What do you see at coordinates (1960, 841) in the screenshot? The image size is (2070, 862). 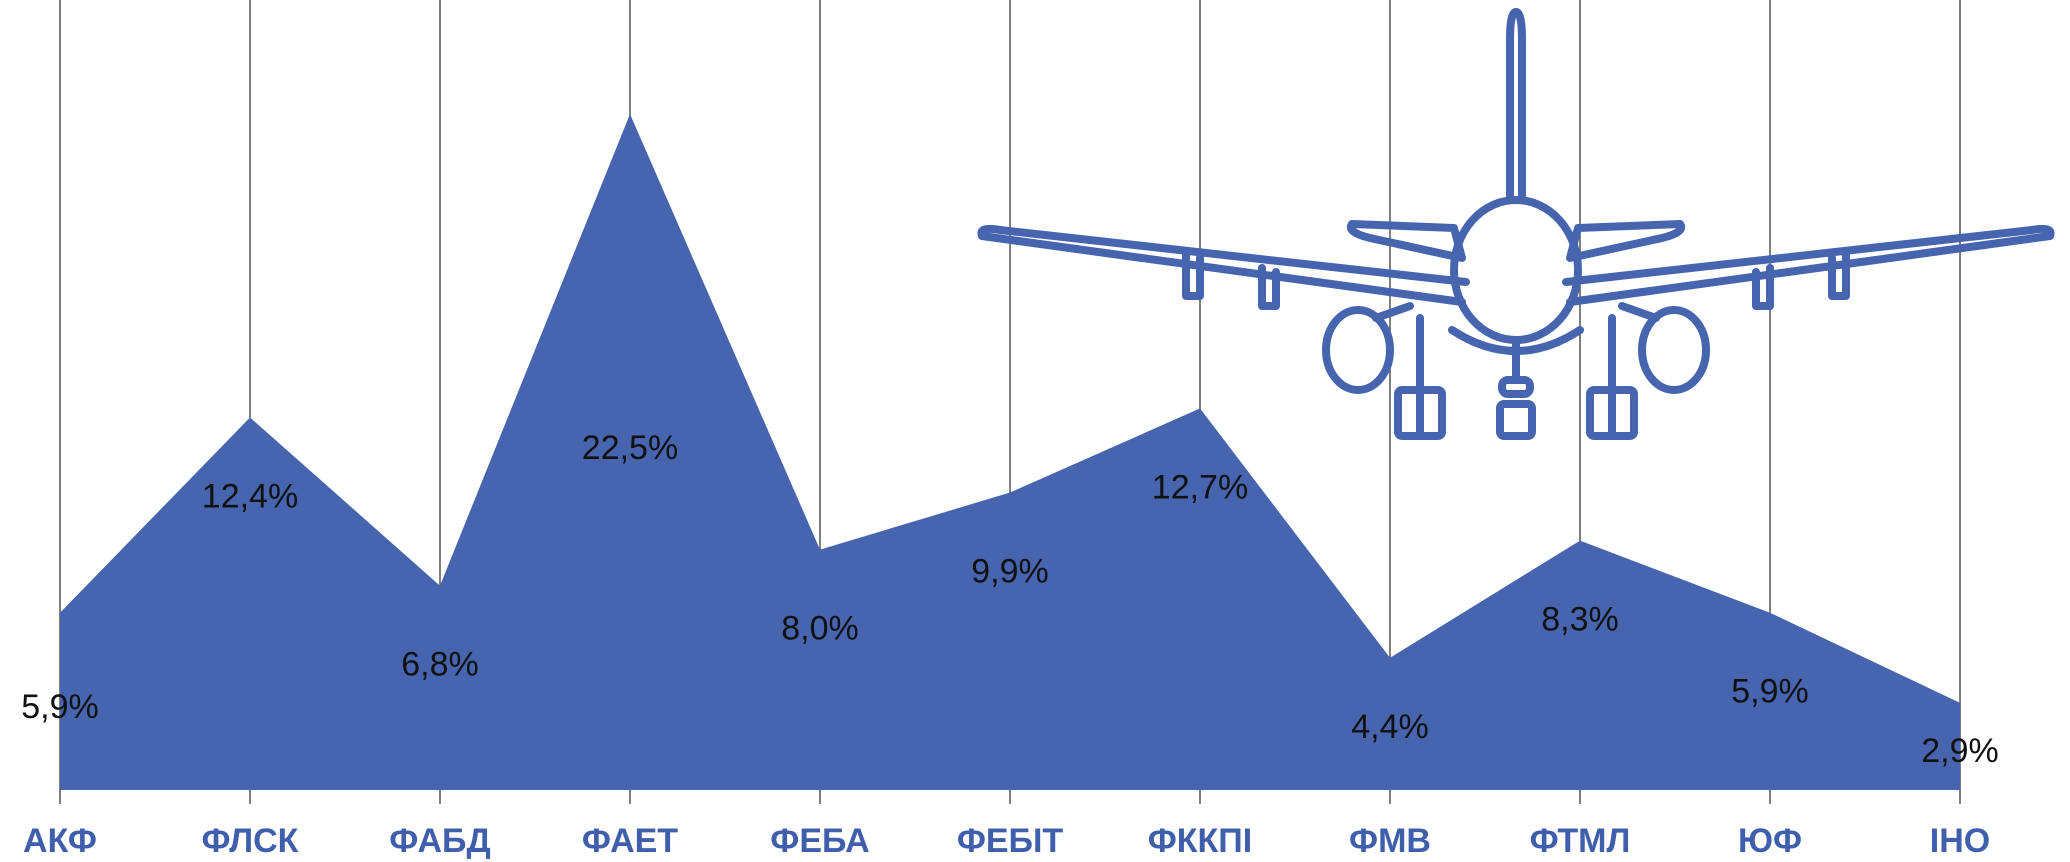 I see `category-tick-label: ІНО` at bounding box center [1960, 841].